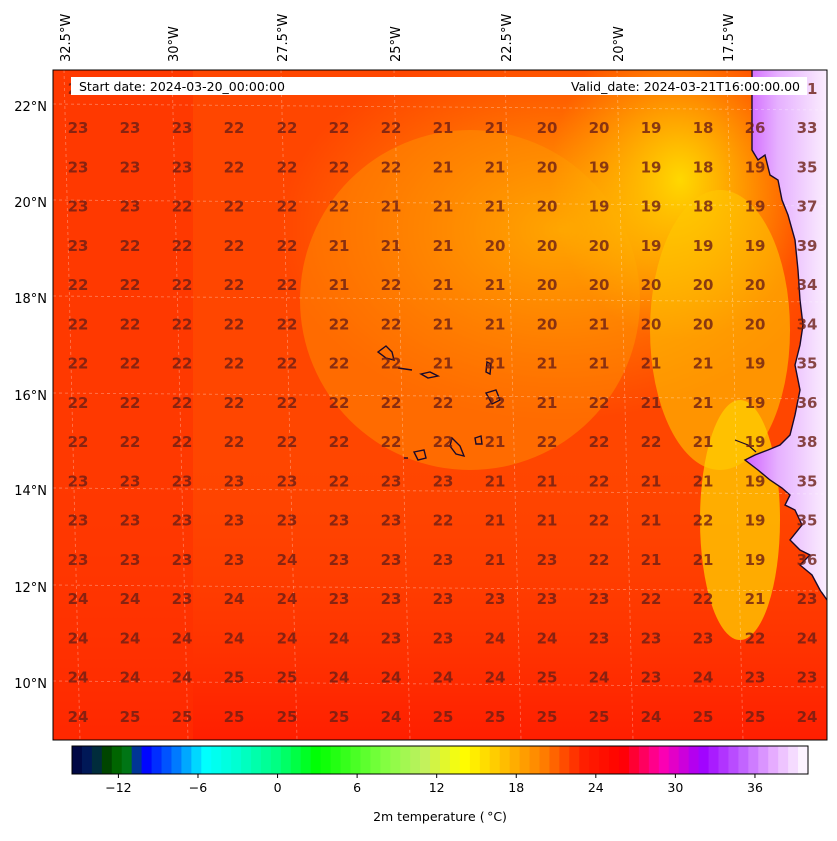 The height and width of the screenshot is (841, 837). What do you see at coordinates (30, 396) in the screenshot?
I see `latitude-labels: 22°N 20°N 18°N 16°N 14°N 12°N 10°N` at bounding box center [30, 396].